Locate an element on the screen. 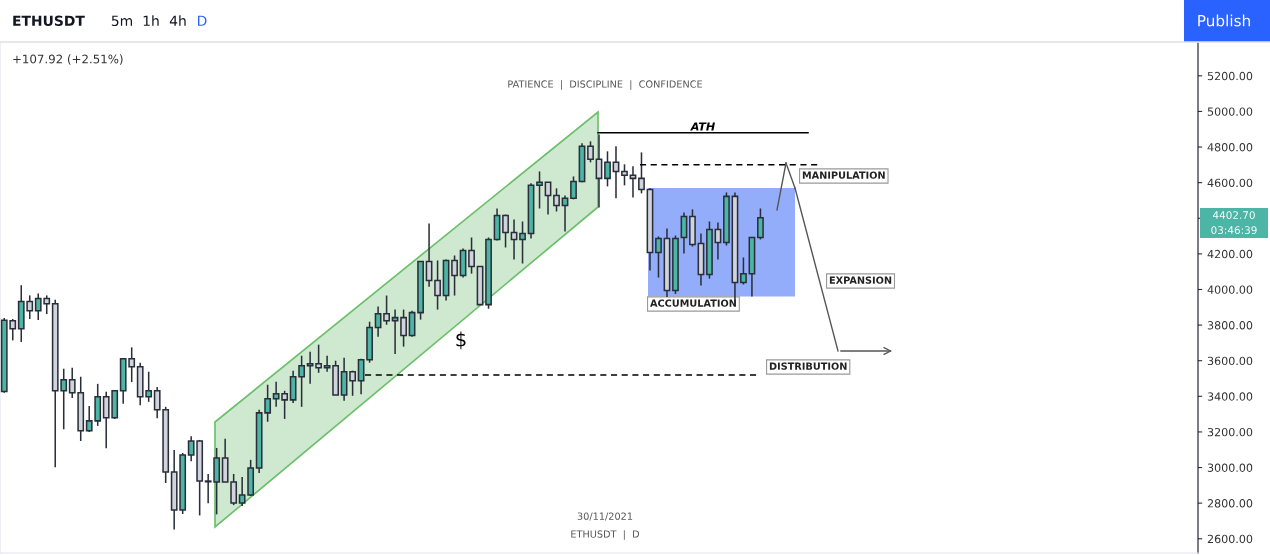  y-tick-label: 4200.00 is located at coordinates (1230, 254).